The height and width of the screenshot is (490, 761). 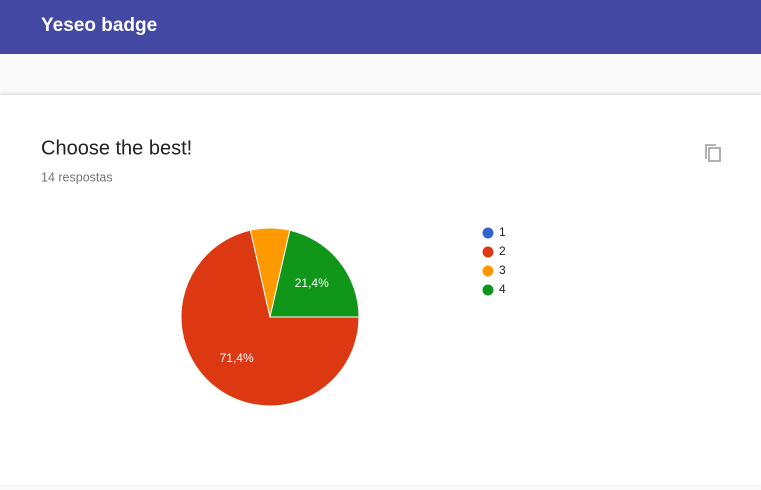 I want to click on copy-icon-front, so click(x=714, y=154).